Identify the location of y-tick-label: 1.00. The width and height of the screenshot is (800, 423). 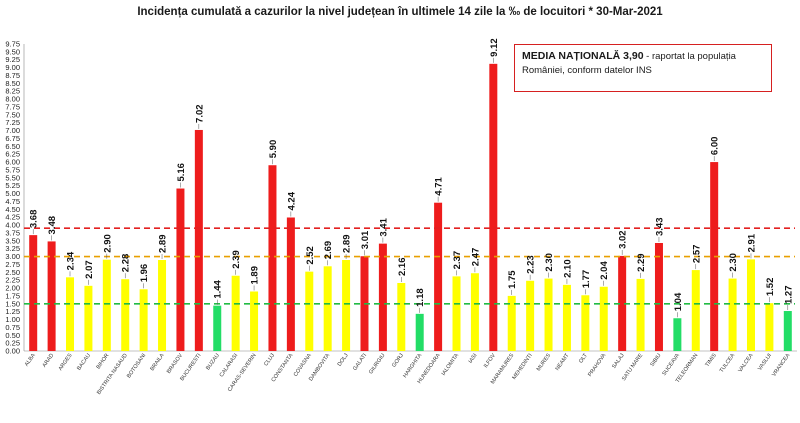
(12, 319).